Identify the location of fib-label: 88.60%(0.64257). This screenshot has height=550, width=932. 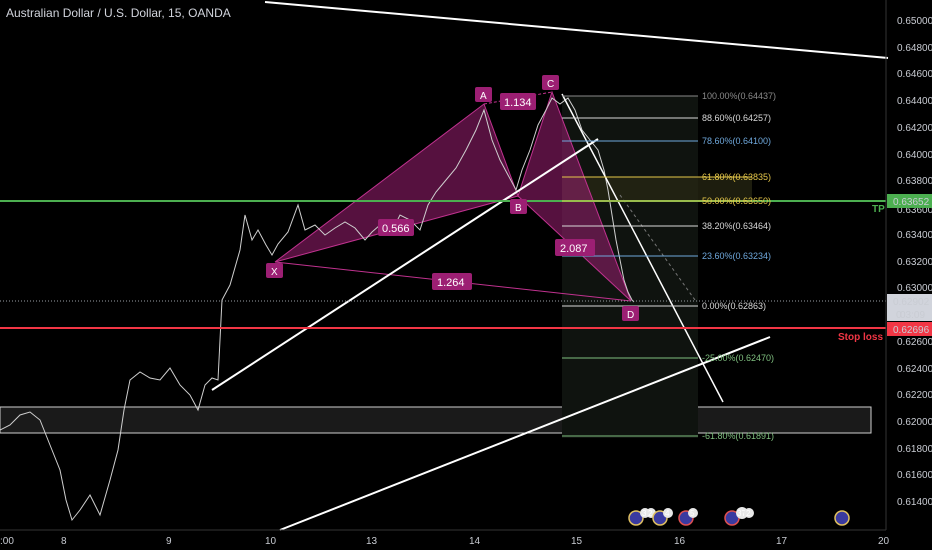
(736, 118).